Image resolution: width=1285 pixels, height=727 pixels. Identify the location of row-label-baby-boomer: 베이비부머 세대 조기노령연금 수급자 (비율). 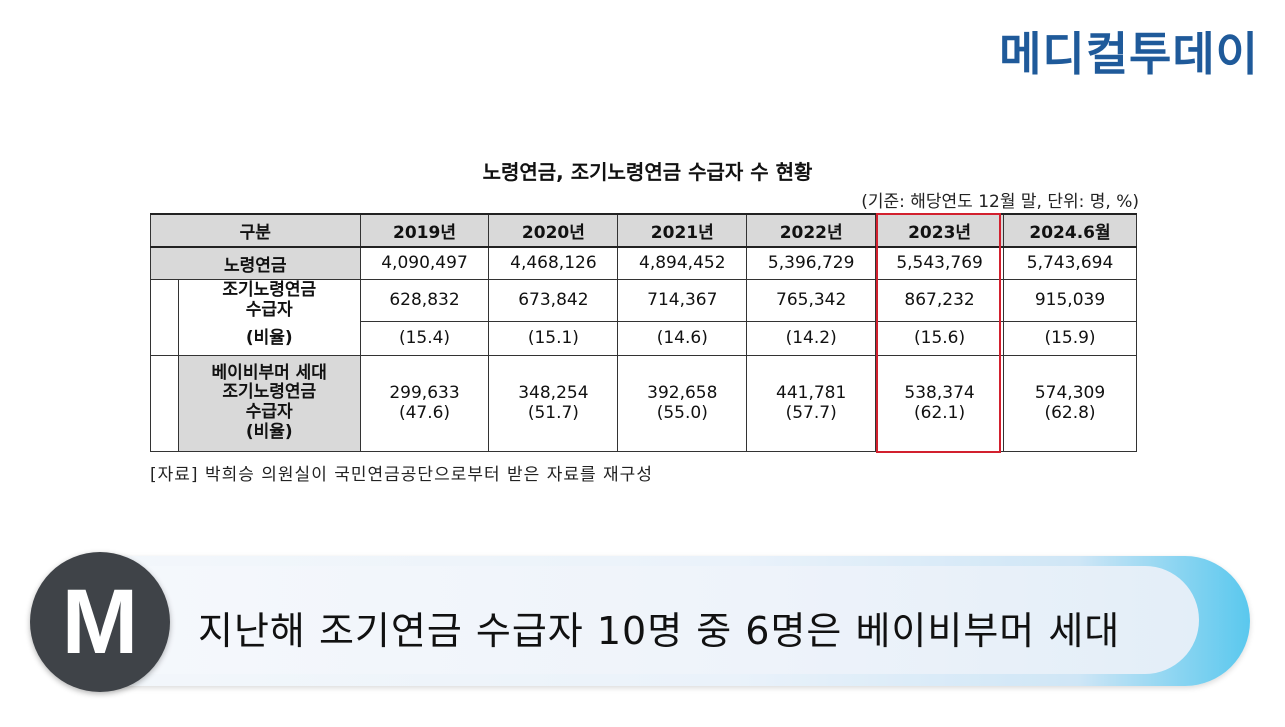
(269, 403).